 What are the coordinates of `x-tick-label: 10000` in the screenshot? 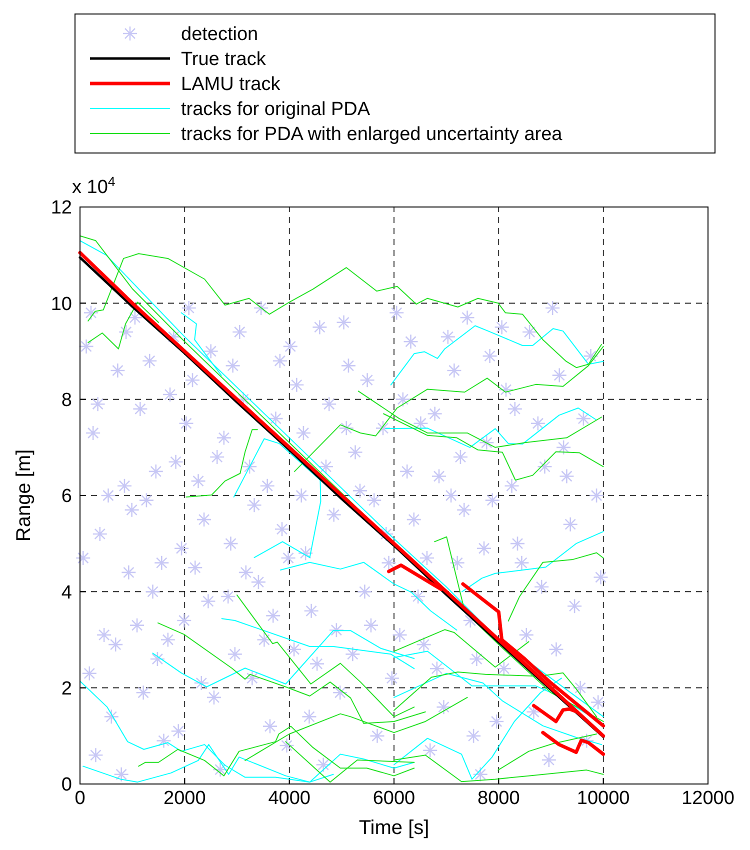 It's located at (603, 798).